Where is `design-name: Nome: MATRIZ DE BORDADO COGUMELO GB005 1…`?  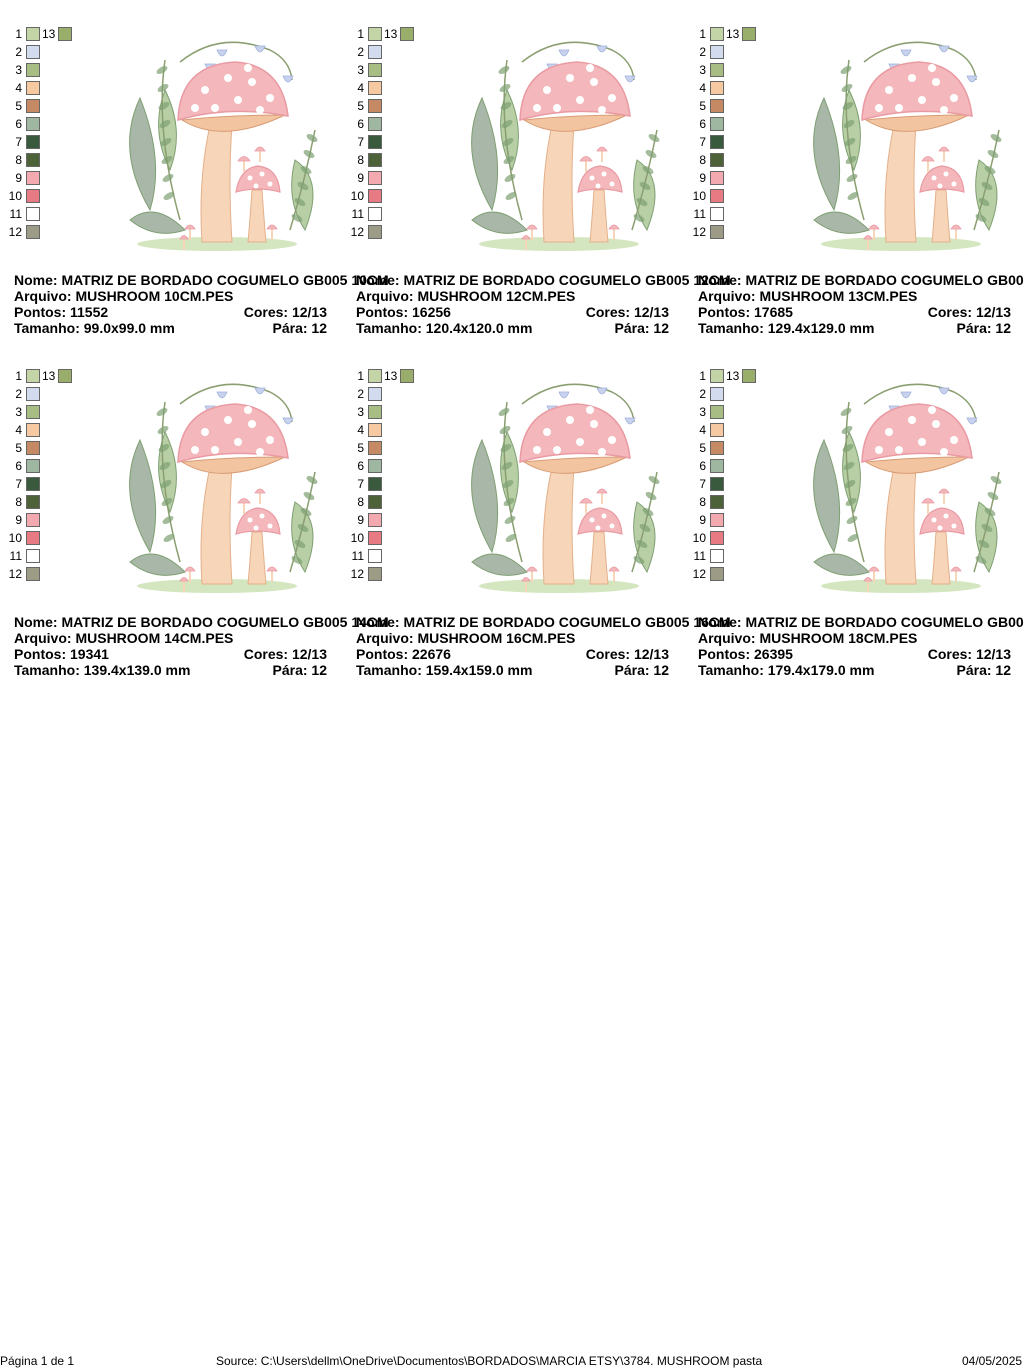
design-name: Nome: MATRIZ DE BORDADO COGUMELO GB005 1… is located at coordinates (861, 280).